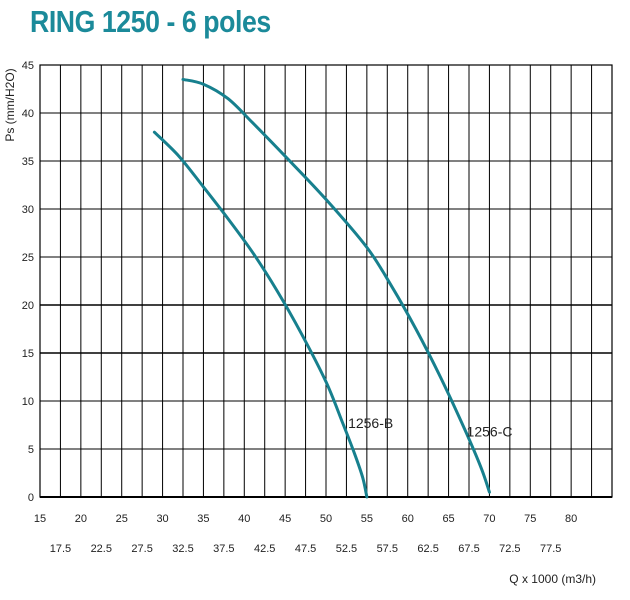  I want to click on x-tick-label: 47.5, so click(305, 549).